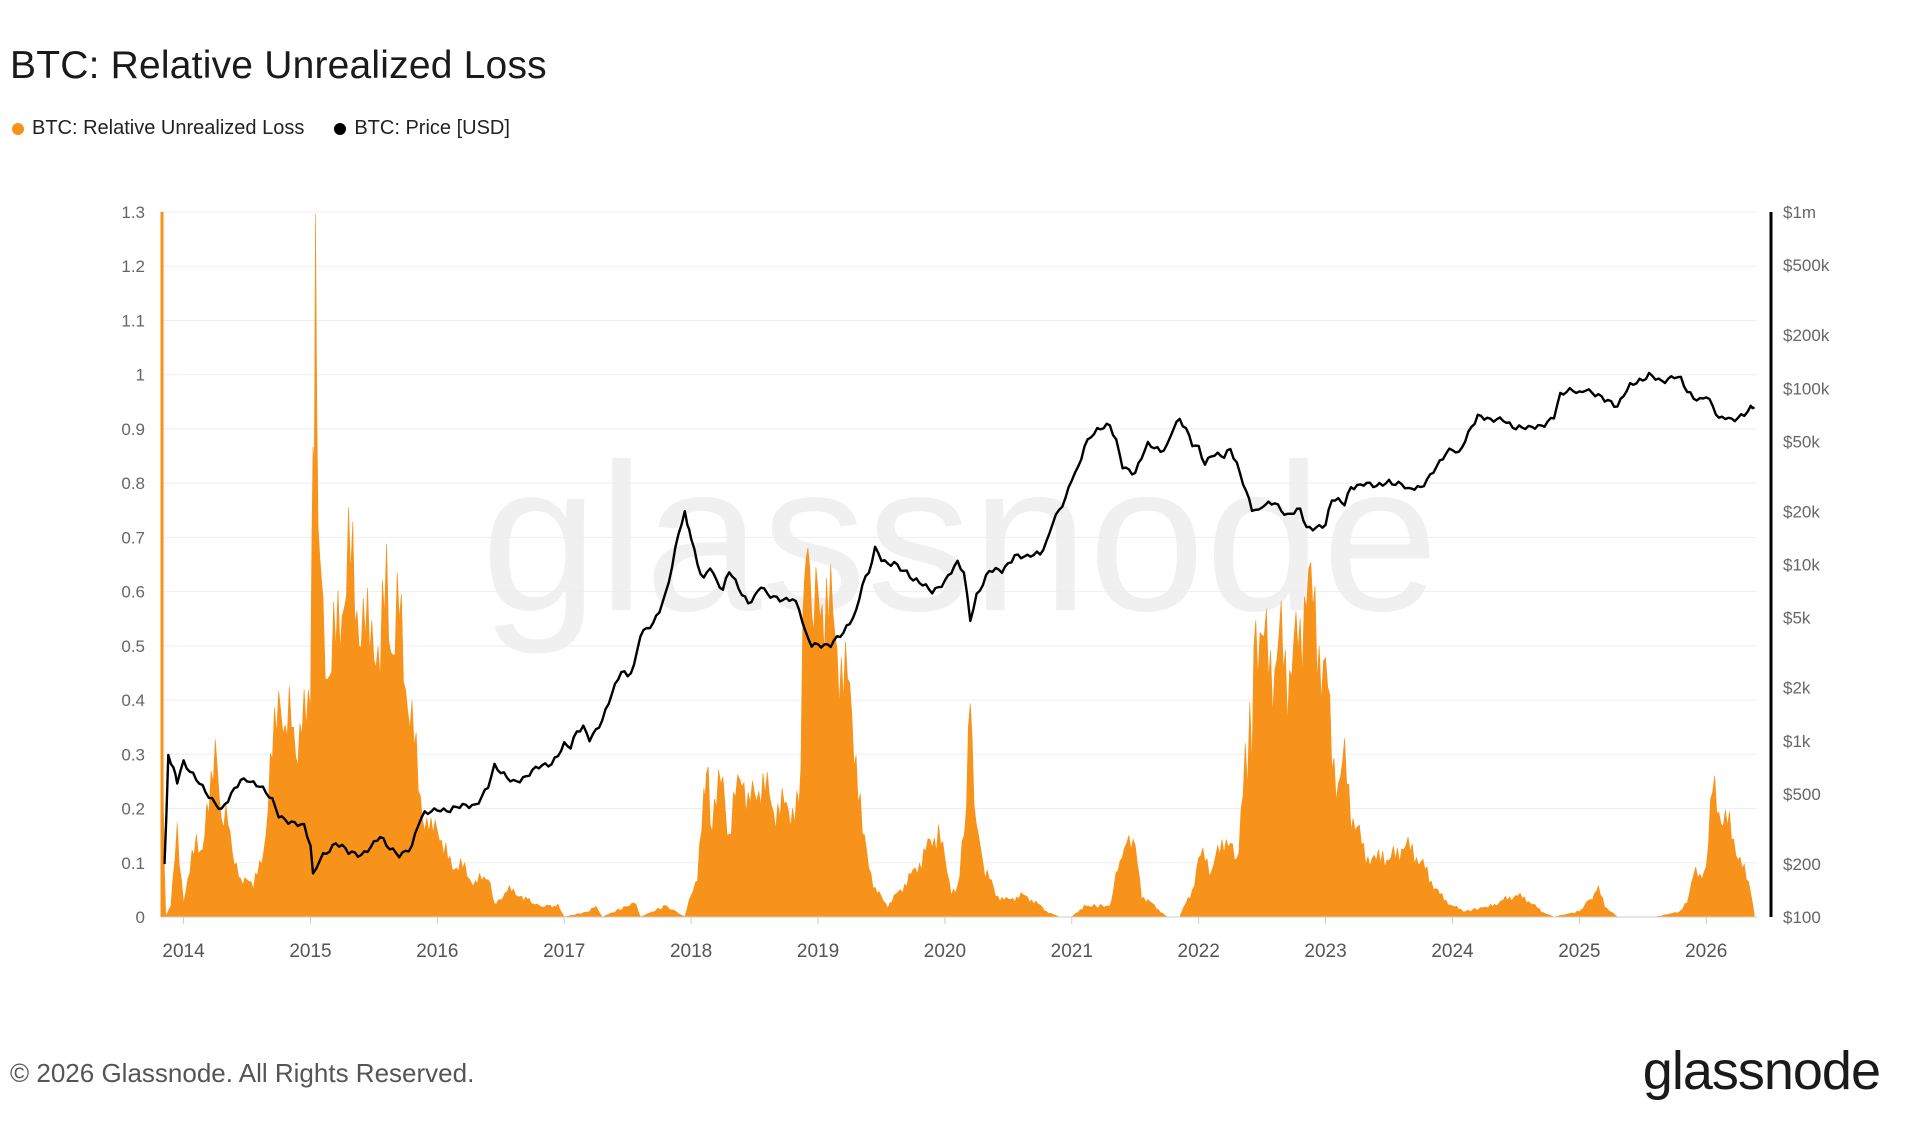  I want to click on legend-item-price: BTC: Price [USD], so click(422, 128).